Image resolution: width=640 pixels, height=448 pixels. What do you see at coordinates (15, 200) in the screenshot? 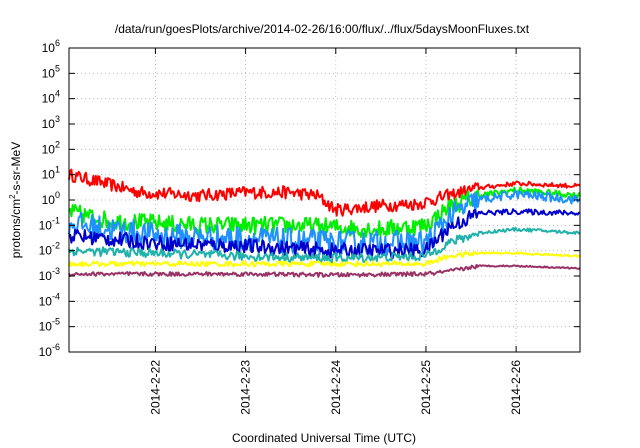
I see `y-axis-label: protons/cm2-s-sr-MeV` at bounding box center [15, 200].